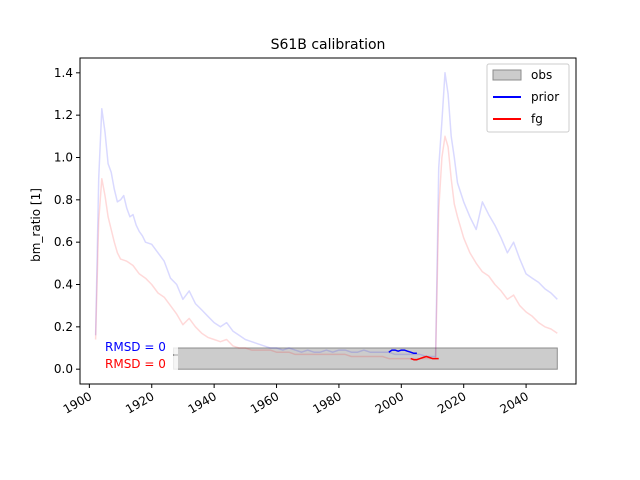  Describe the element at coordinates (545, 97) in the screenshot. I see `legend-label: prior` at that location.